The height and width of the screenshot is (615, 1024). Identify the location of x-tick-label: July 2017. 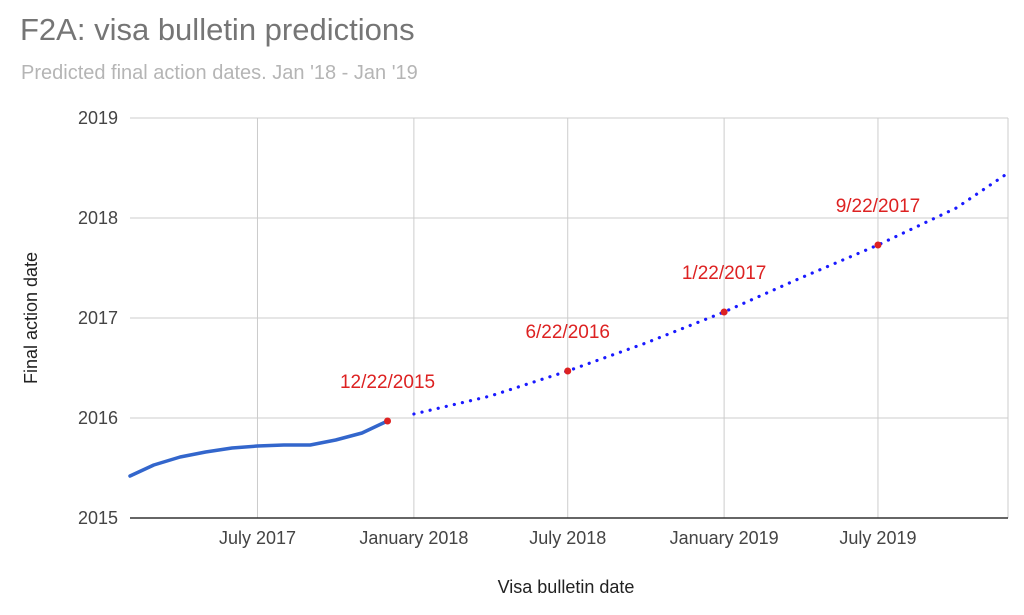
(257, 538).